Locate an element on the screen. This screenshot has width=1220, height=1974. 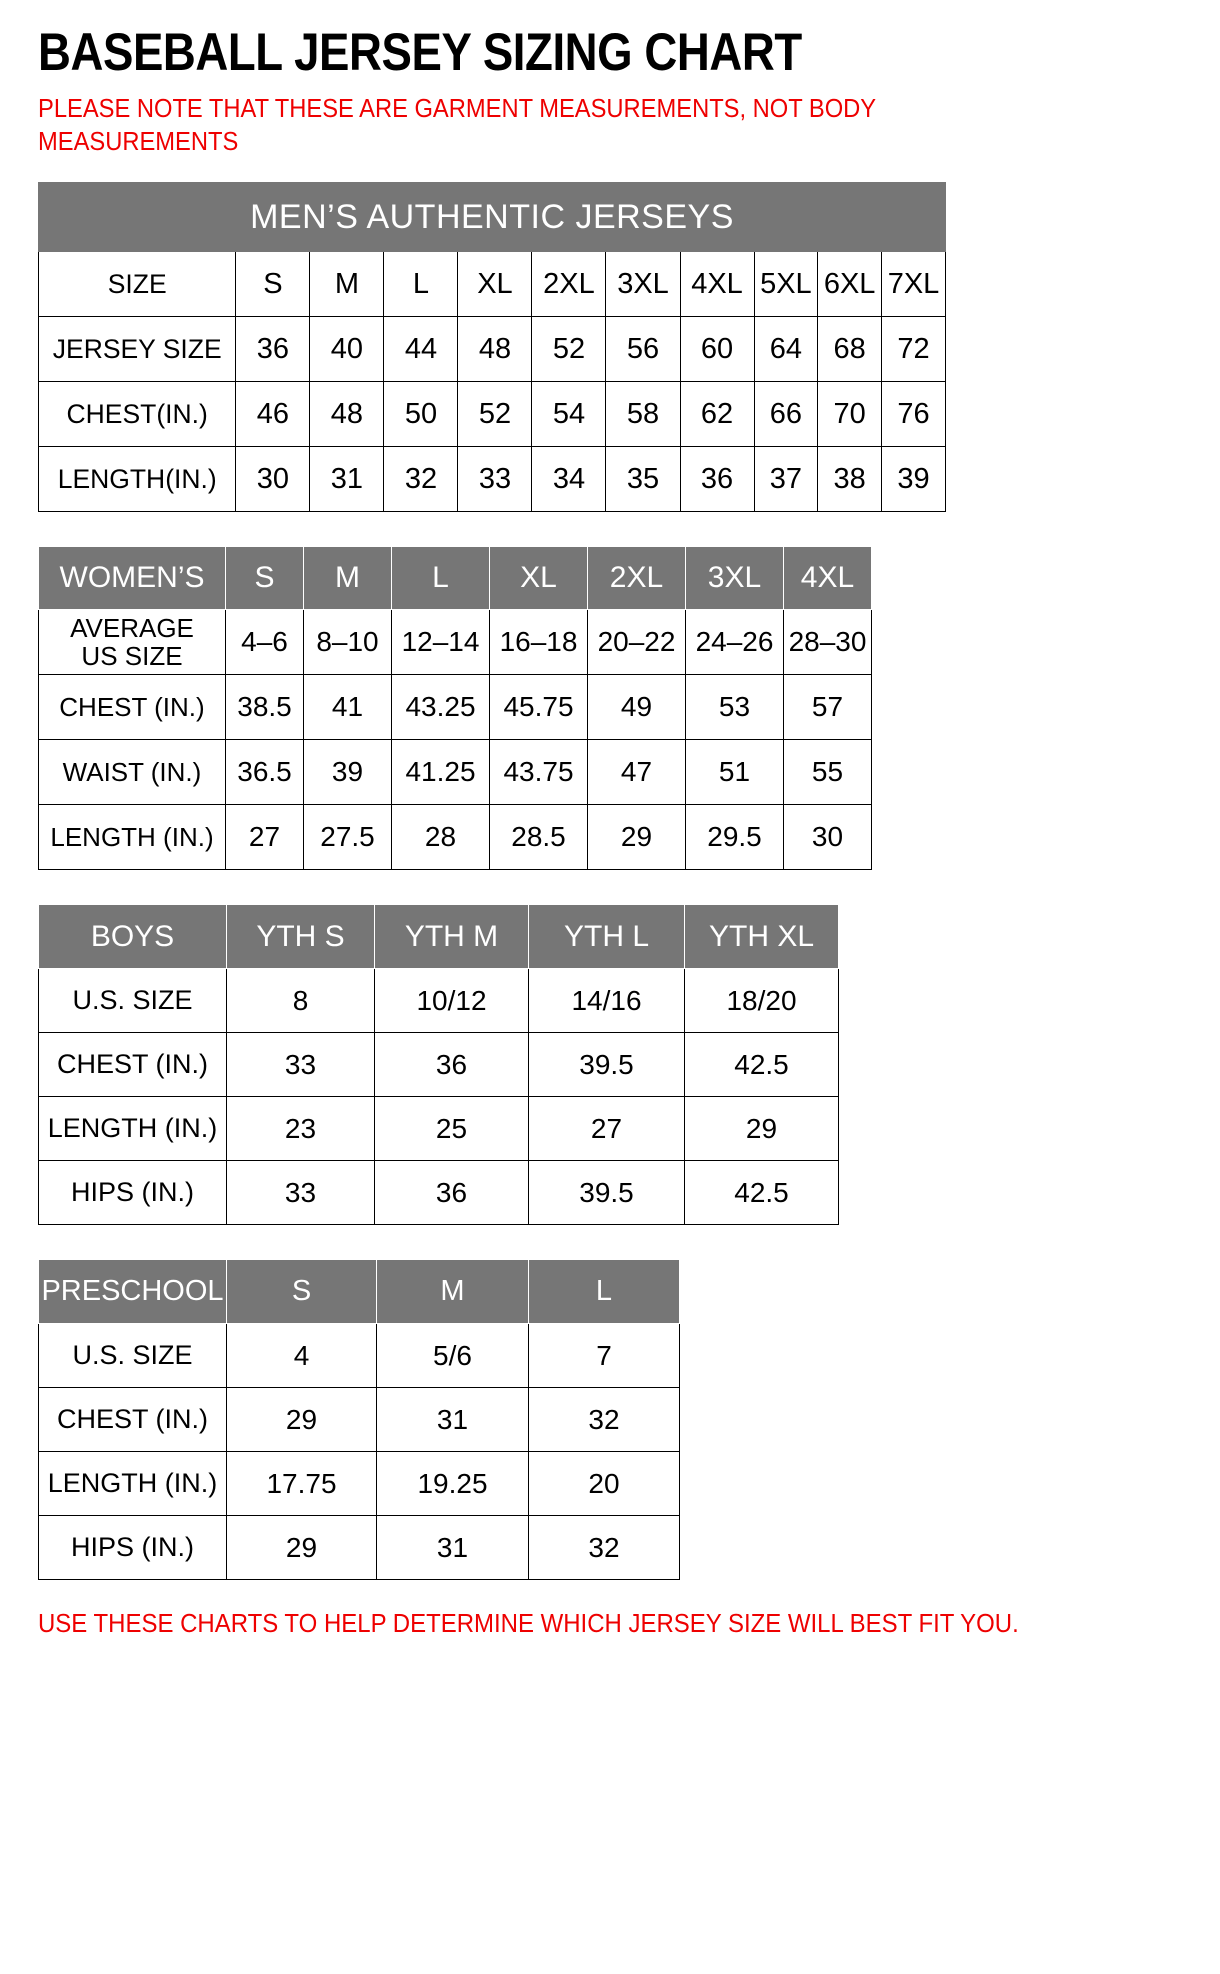
table-cell: 45.75 is located at coordinates (538, 707).